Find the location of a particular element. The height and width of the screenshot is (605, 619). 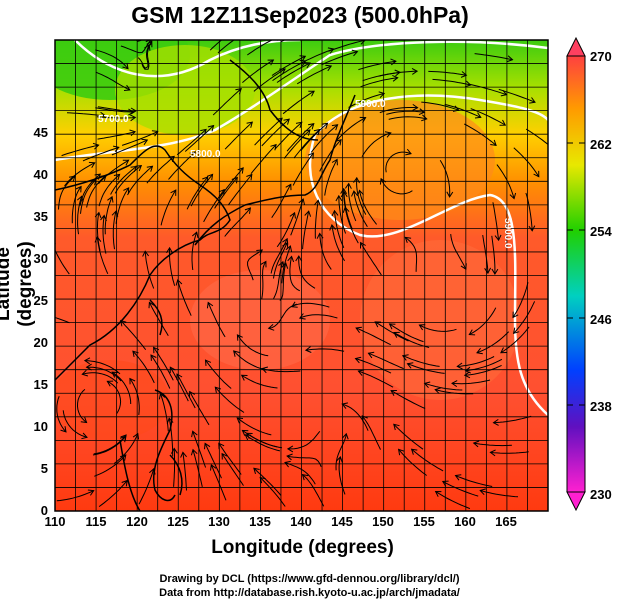

y-axis-label: Latitude (degrees) is located at coordinates (18, 284).